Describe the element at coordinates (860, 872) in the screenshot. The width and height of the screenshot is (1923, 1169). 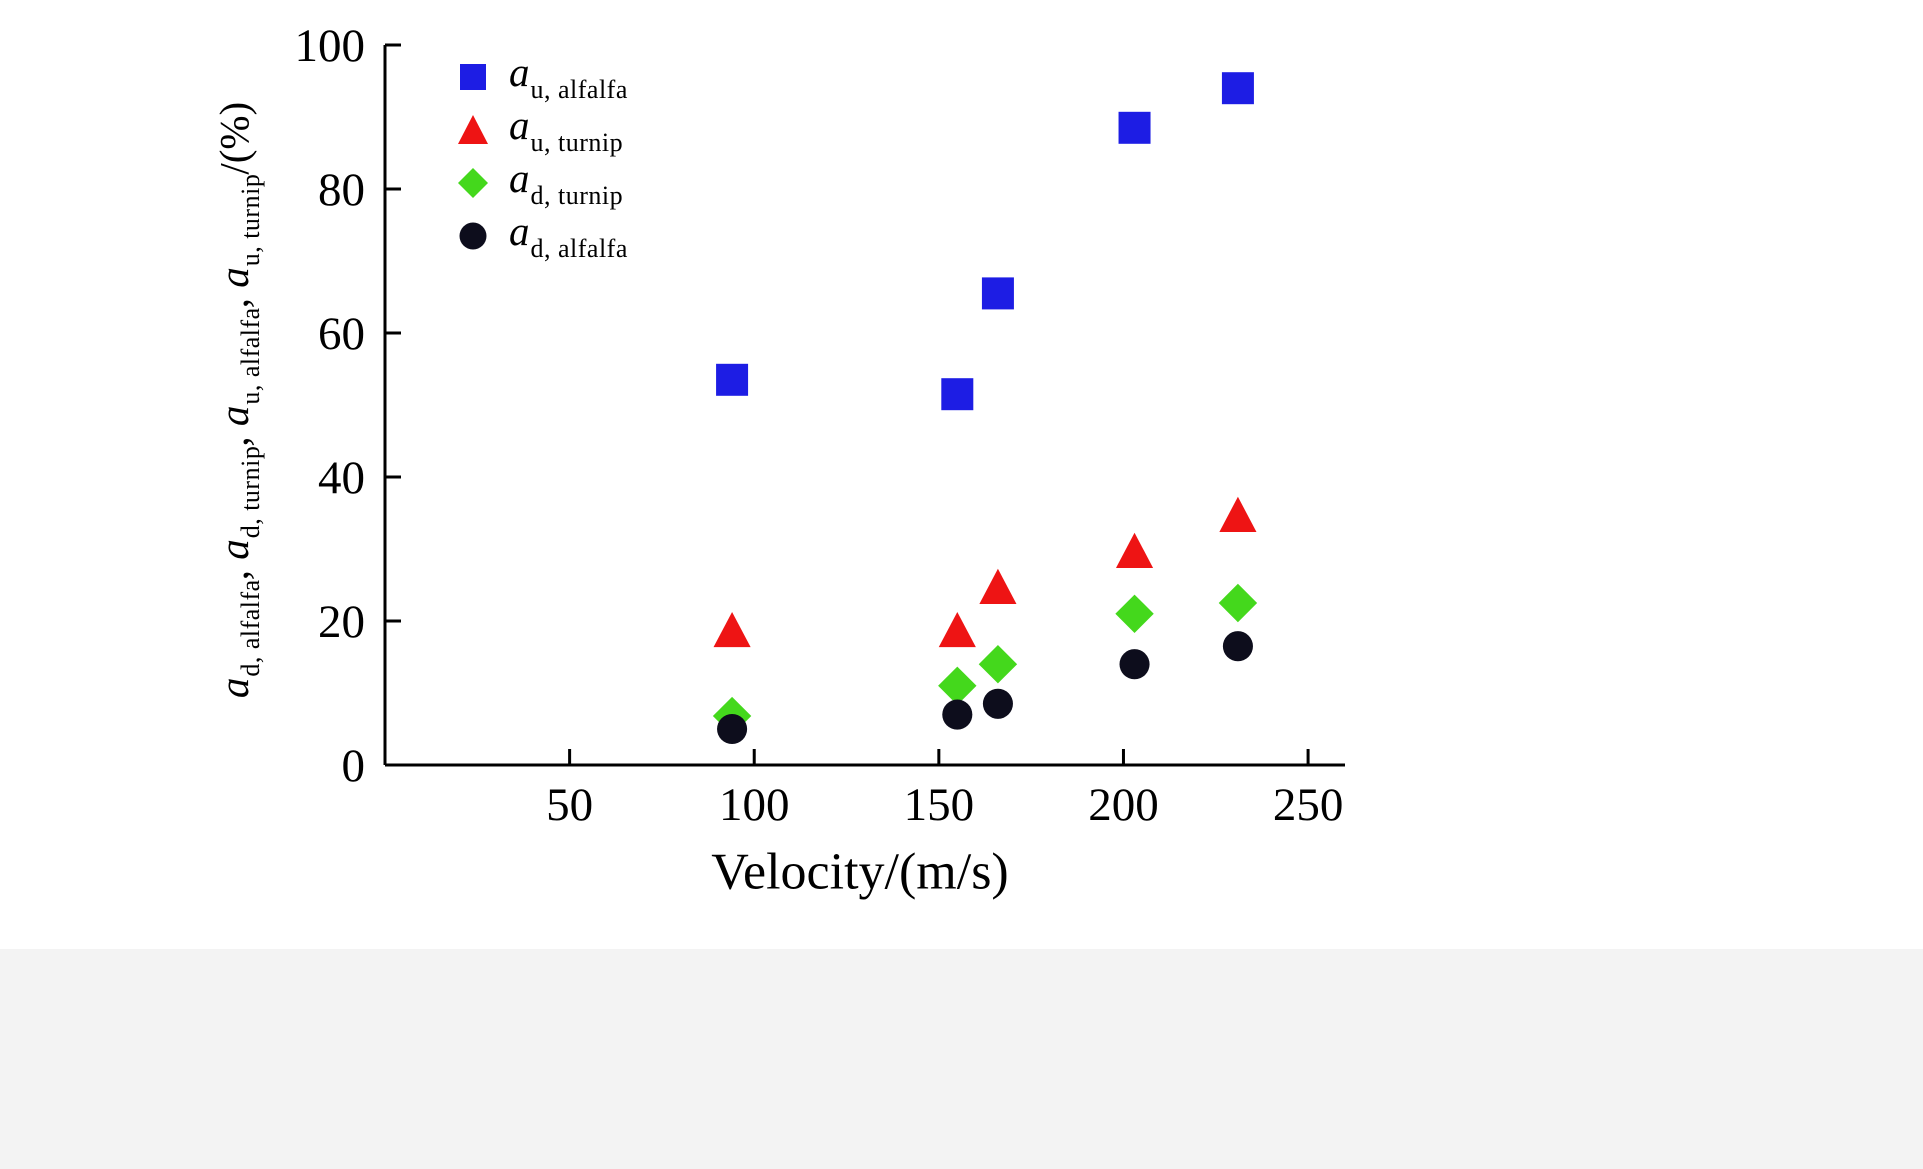
I see `x-axis-label: Velocity/(m/s)` at that location.